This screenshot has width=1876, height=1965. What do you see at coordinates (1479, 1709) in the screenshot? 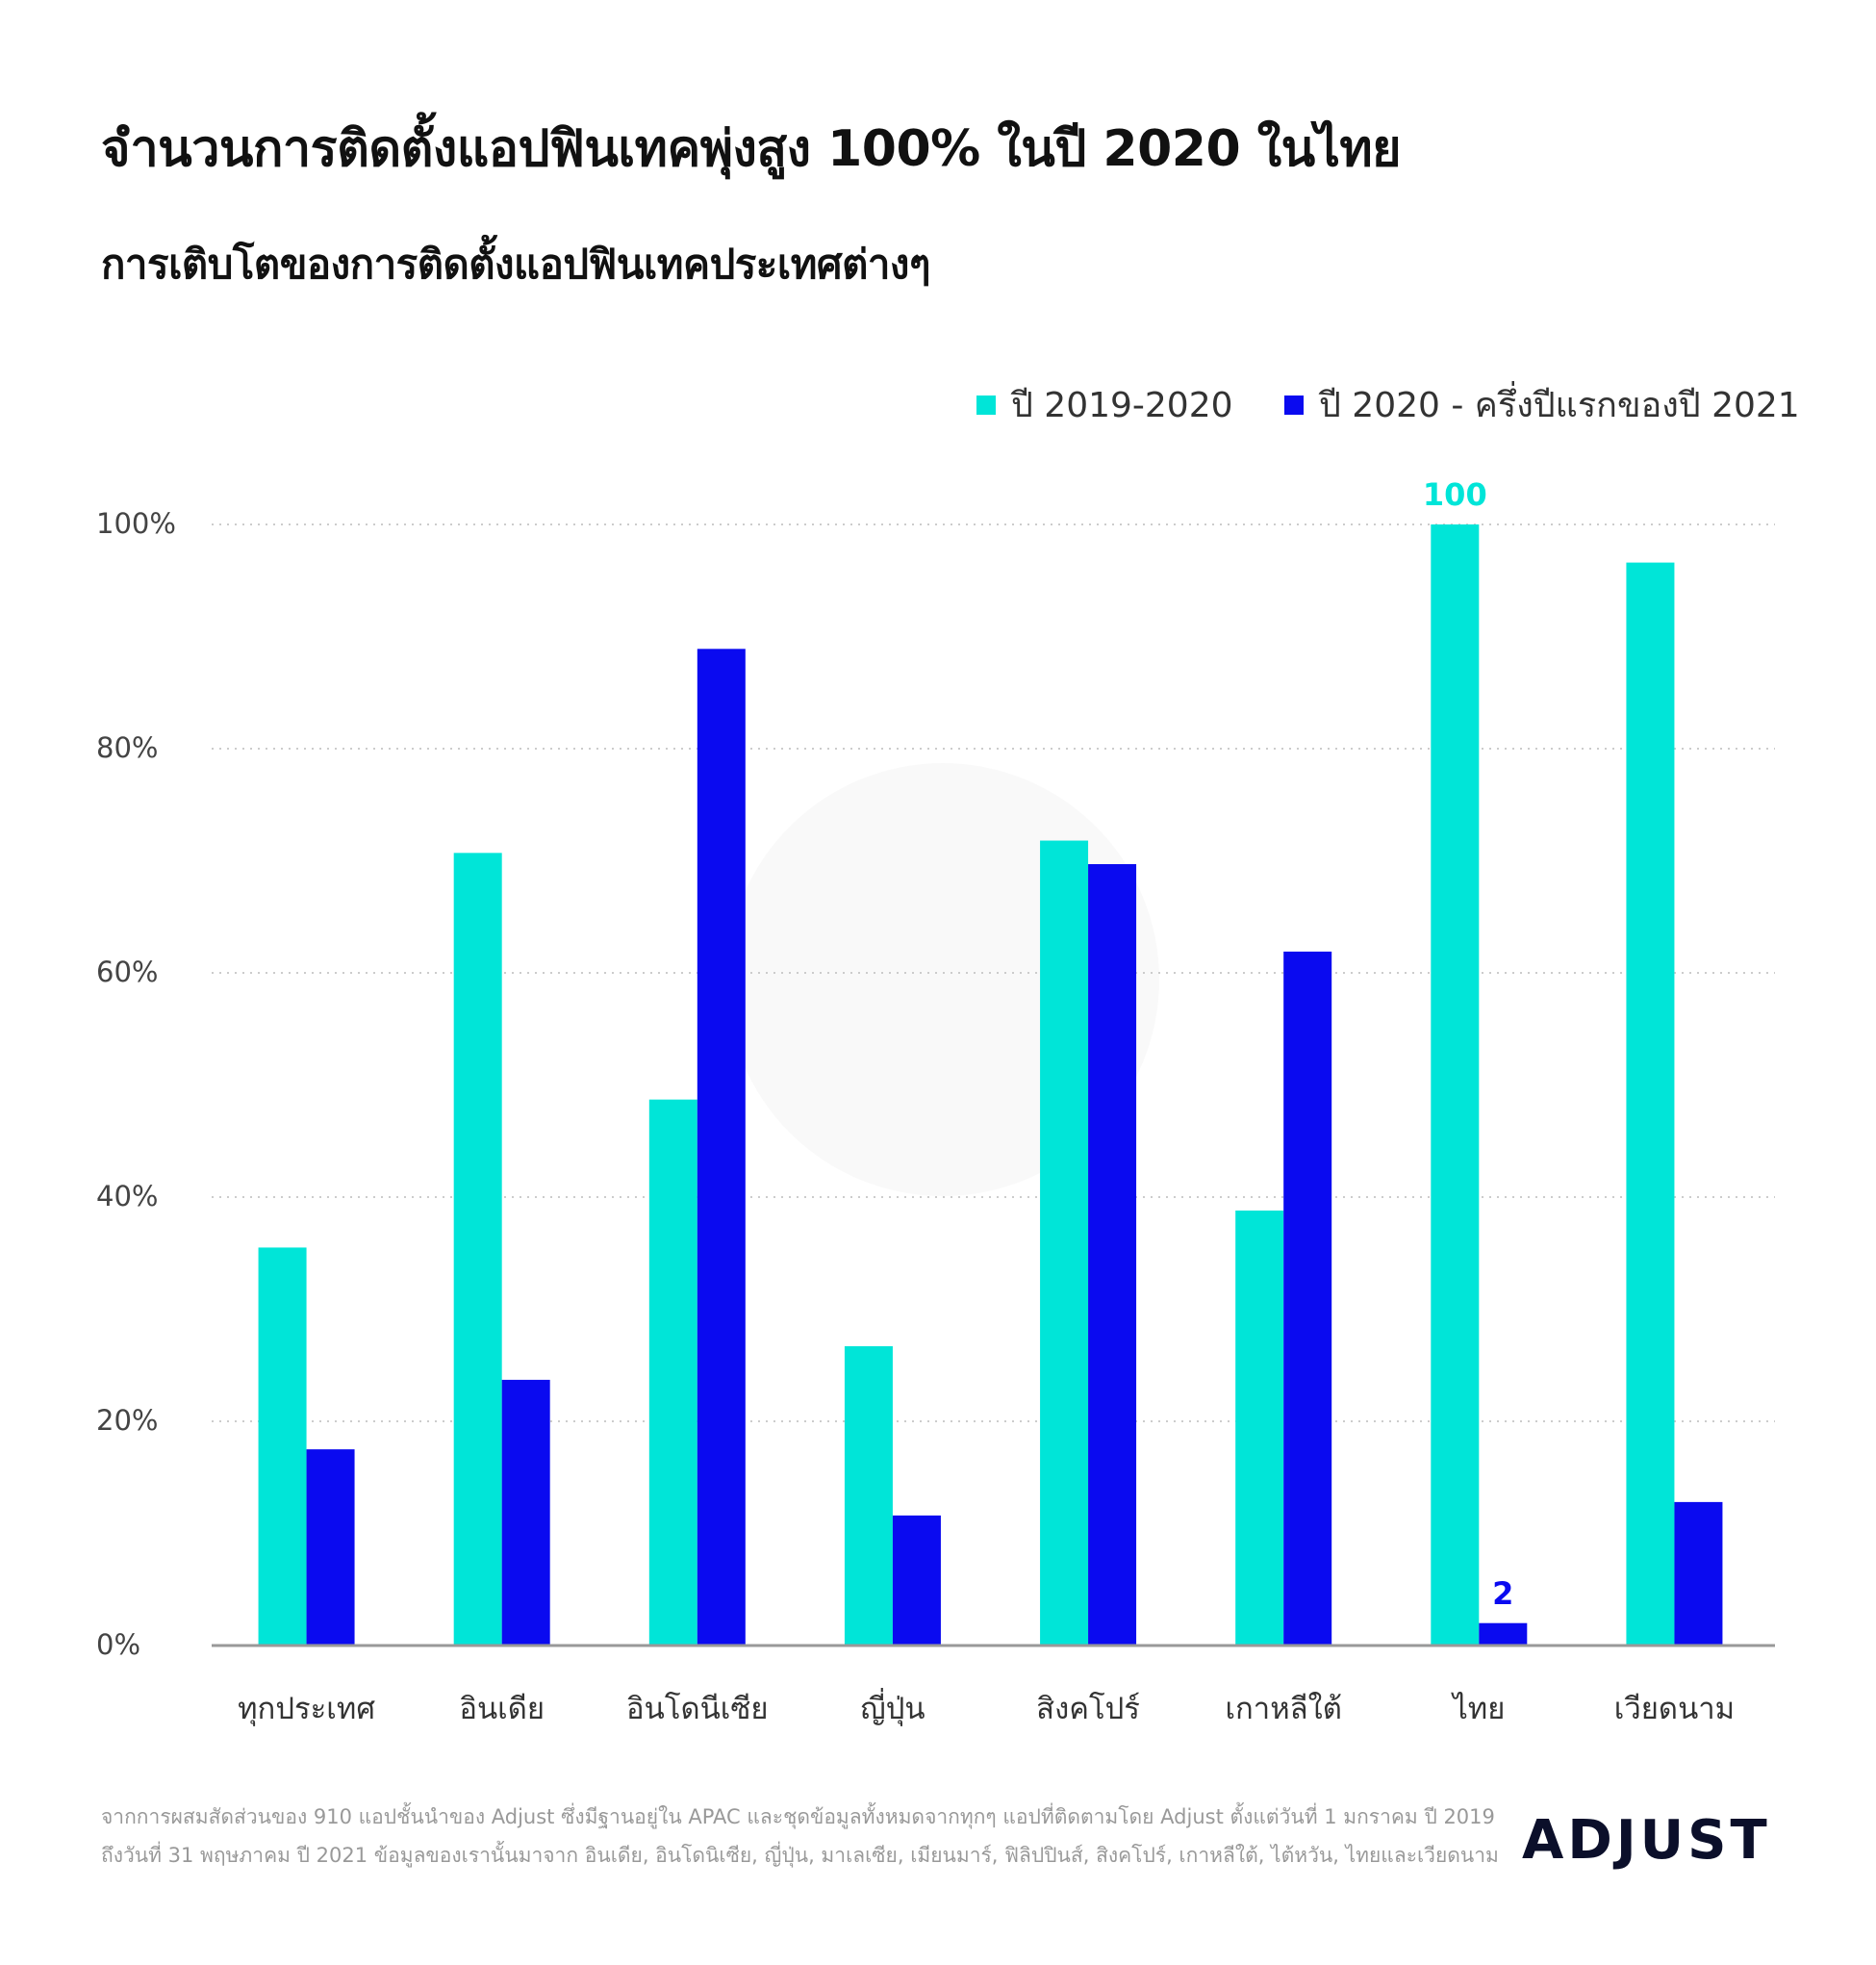
I see `x-tick-label: ไทย` at bounding box center [1479, 1709].